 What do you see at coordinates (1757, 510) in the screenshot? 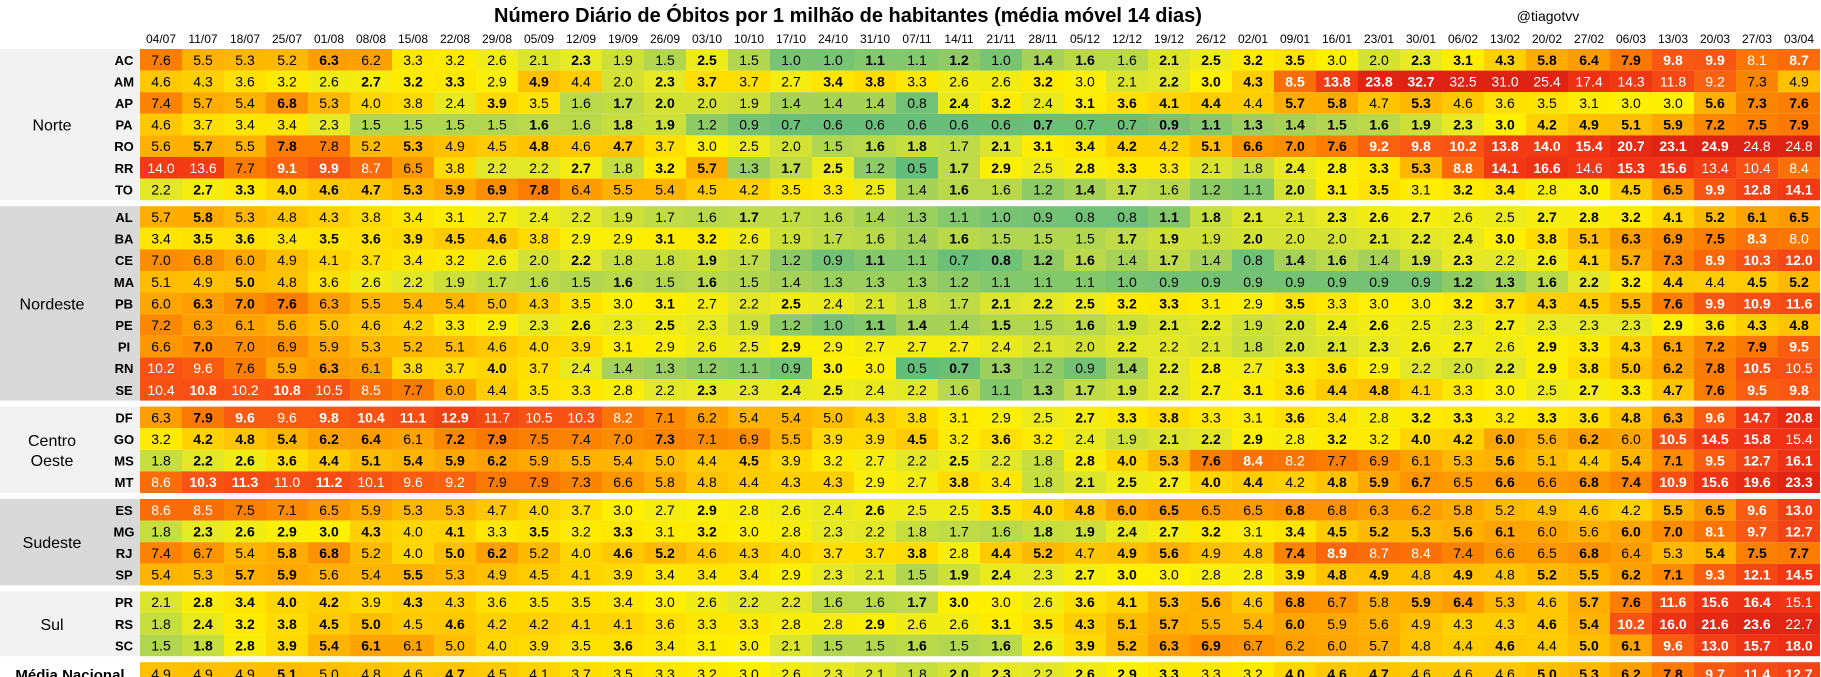
I see `cell-value-label: 9.6` at bounding box center [1757, 510].